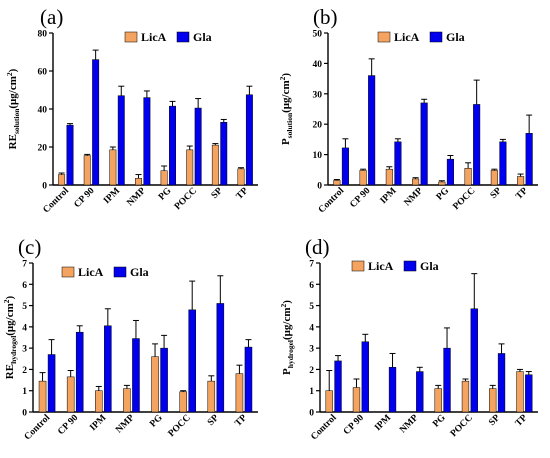 Image resolution: width=550 pixels, height=458 pixels. Describe the element at coordinates (325, 17) in the screenshot. I see `panel-label: (b)` at that location.